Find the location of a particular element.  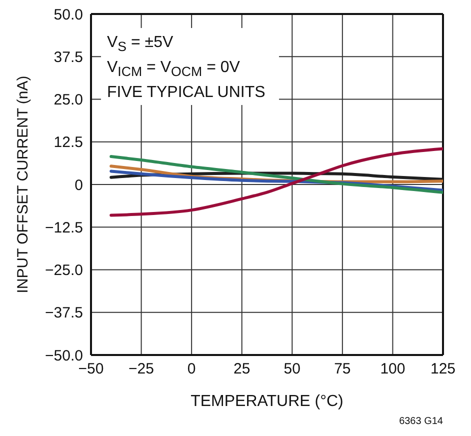

y-tick-label: −25.0 is located at coordinates (64, 271).